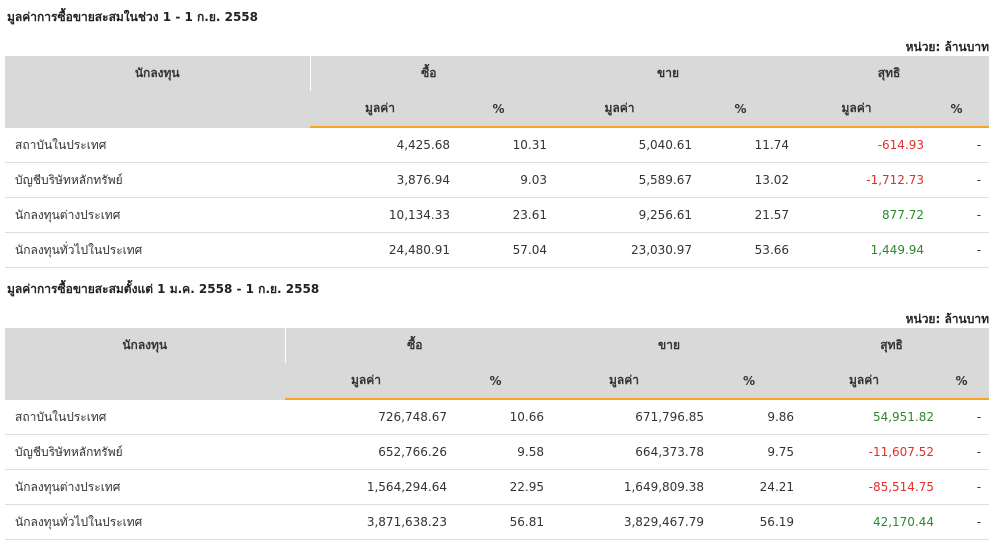 This screenshot has height=547, width=994. Describe the element at coordinates (620, 145) in the screenshot. I see `sell-value: 5,040.61` at that location.